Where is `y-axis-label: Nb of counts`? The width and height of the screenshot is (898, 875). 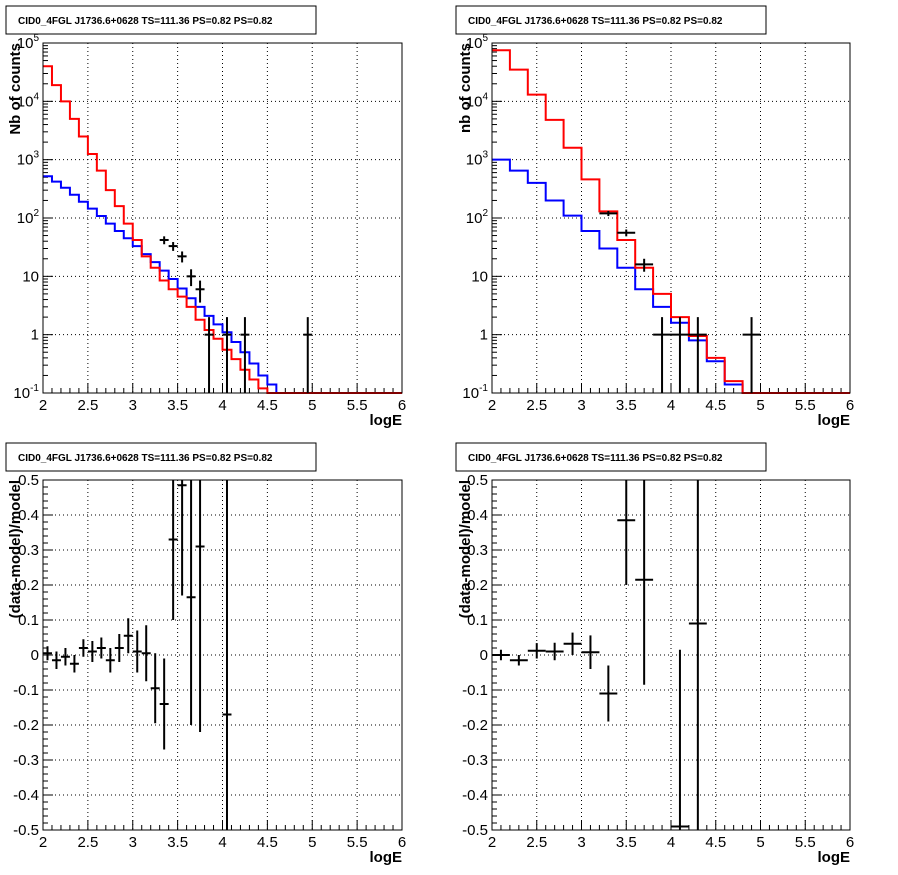
y-axis-label: Nb of counts is located at coordinates (15, 89).